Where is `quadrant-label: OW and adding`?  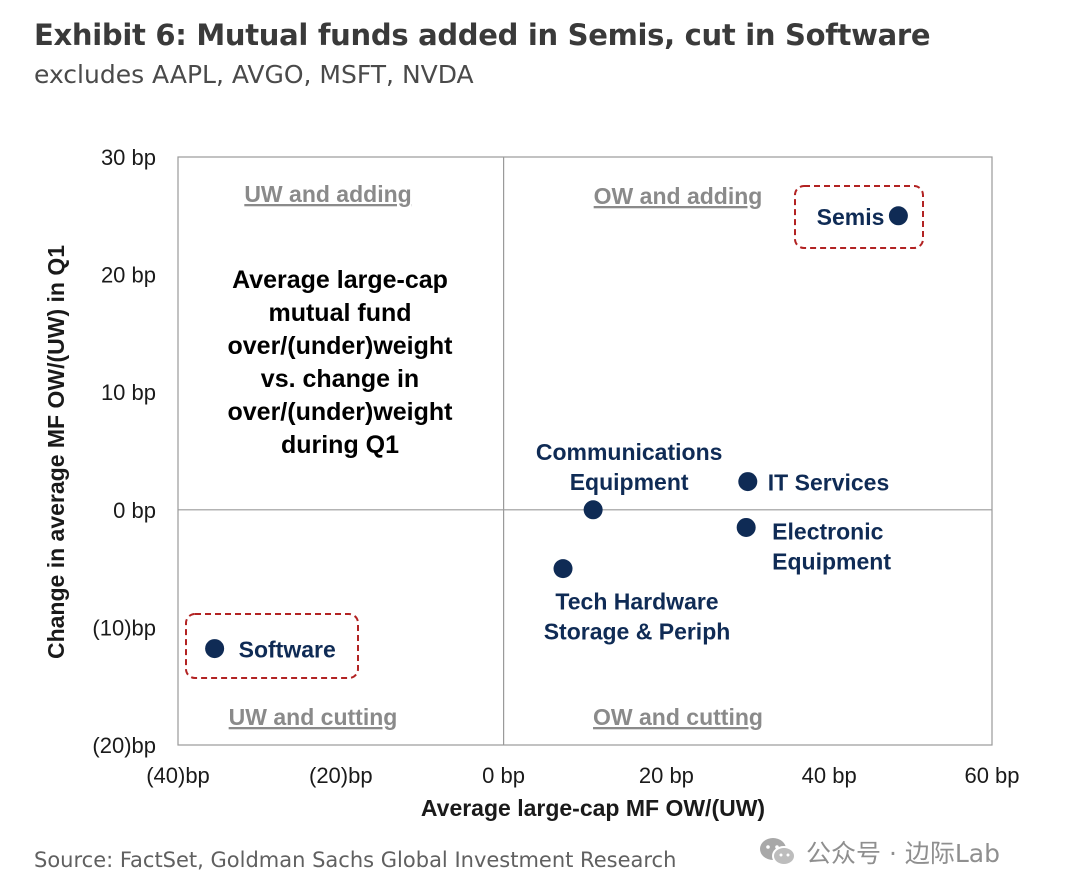
quadrant-label: OW and adding is located at coordinates (678, 196).